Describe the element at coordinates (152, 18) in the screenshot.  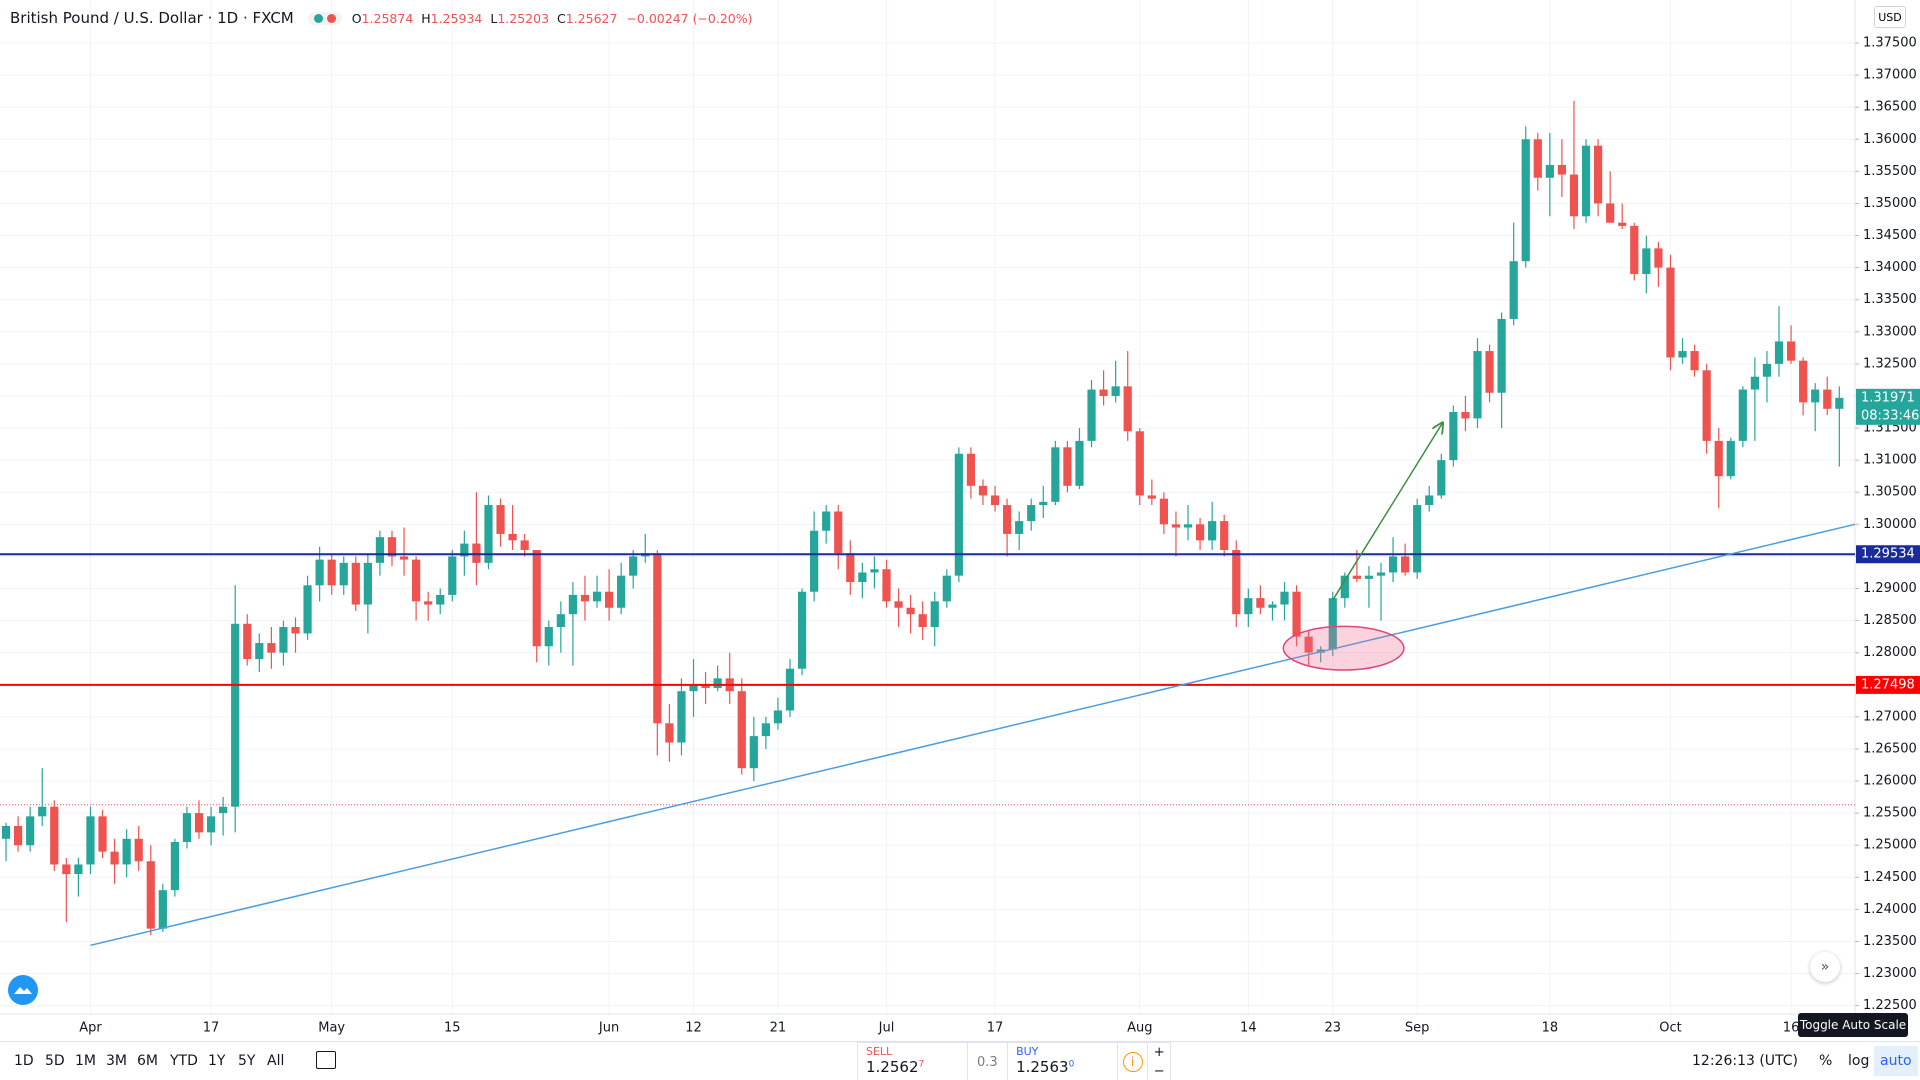
I see `symbol-title: British Pound / U.S. Dollar · 1D · FXCM` at that location.